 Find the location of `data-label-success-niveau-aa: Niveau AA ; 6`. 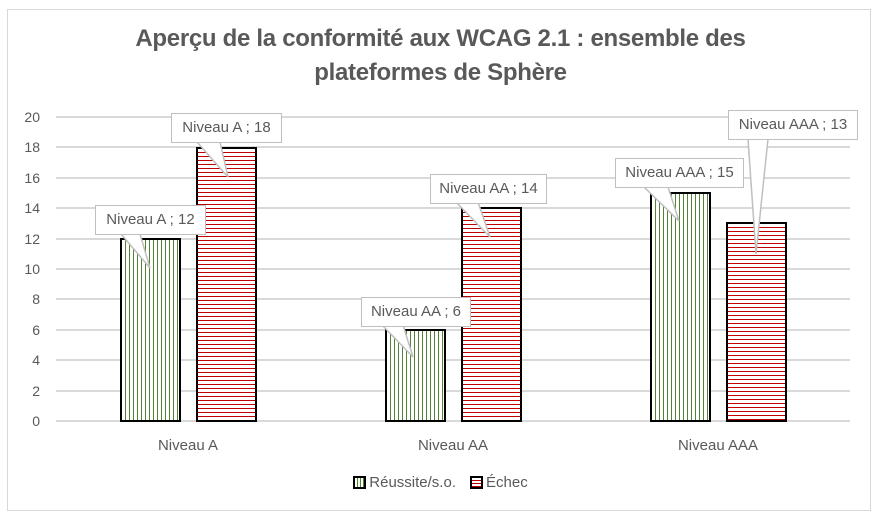

data-label-success-niveau-aa: Niveau AA ; 6 is located at coordinates (416, 312).